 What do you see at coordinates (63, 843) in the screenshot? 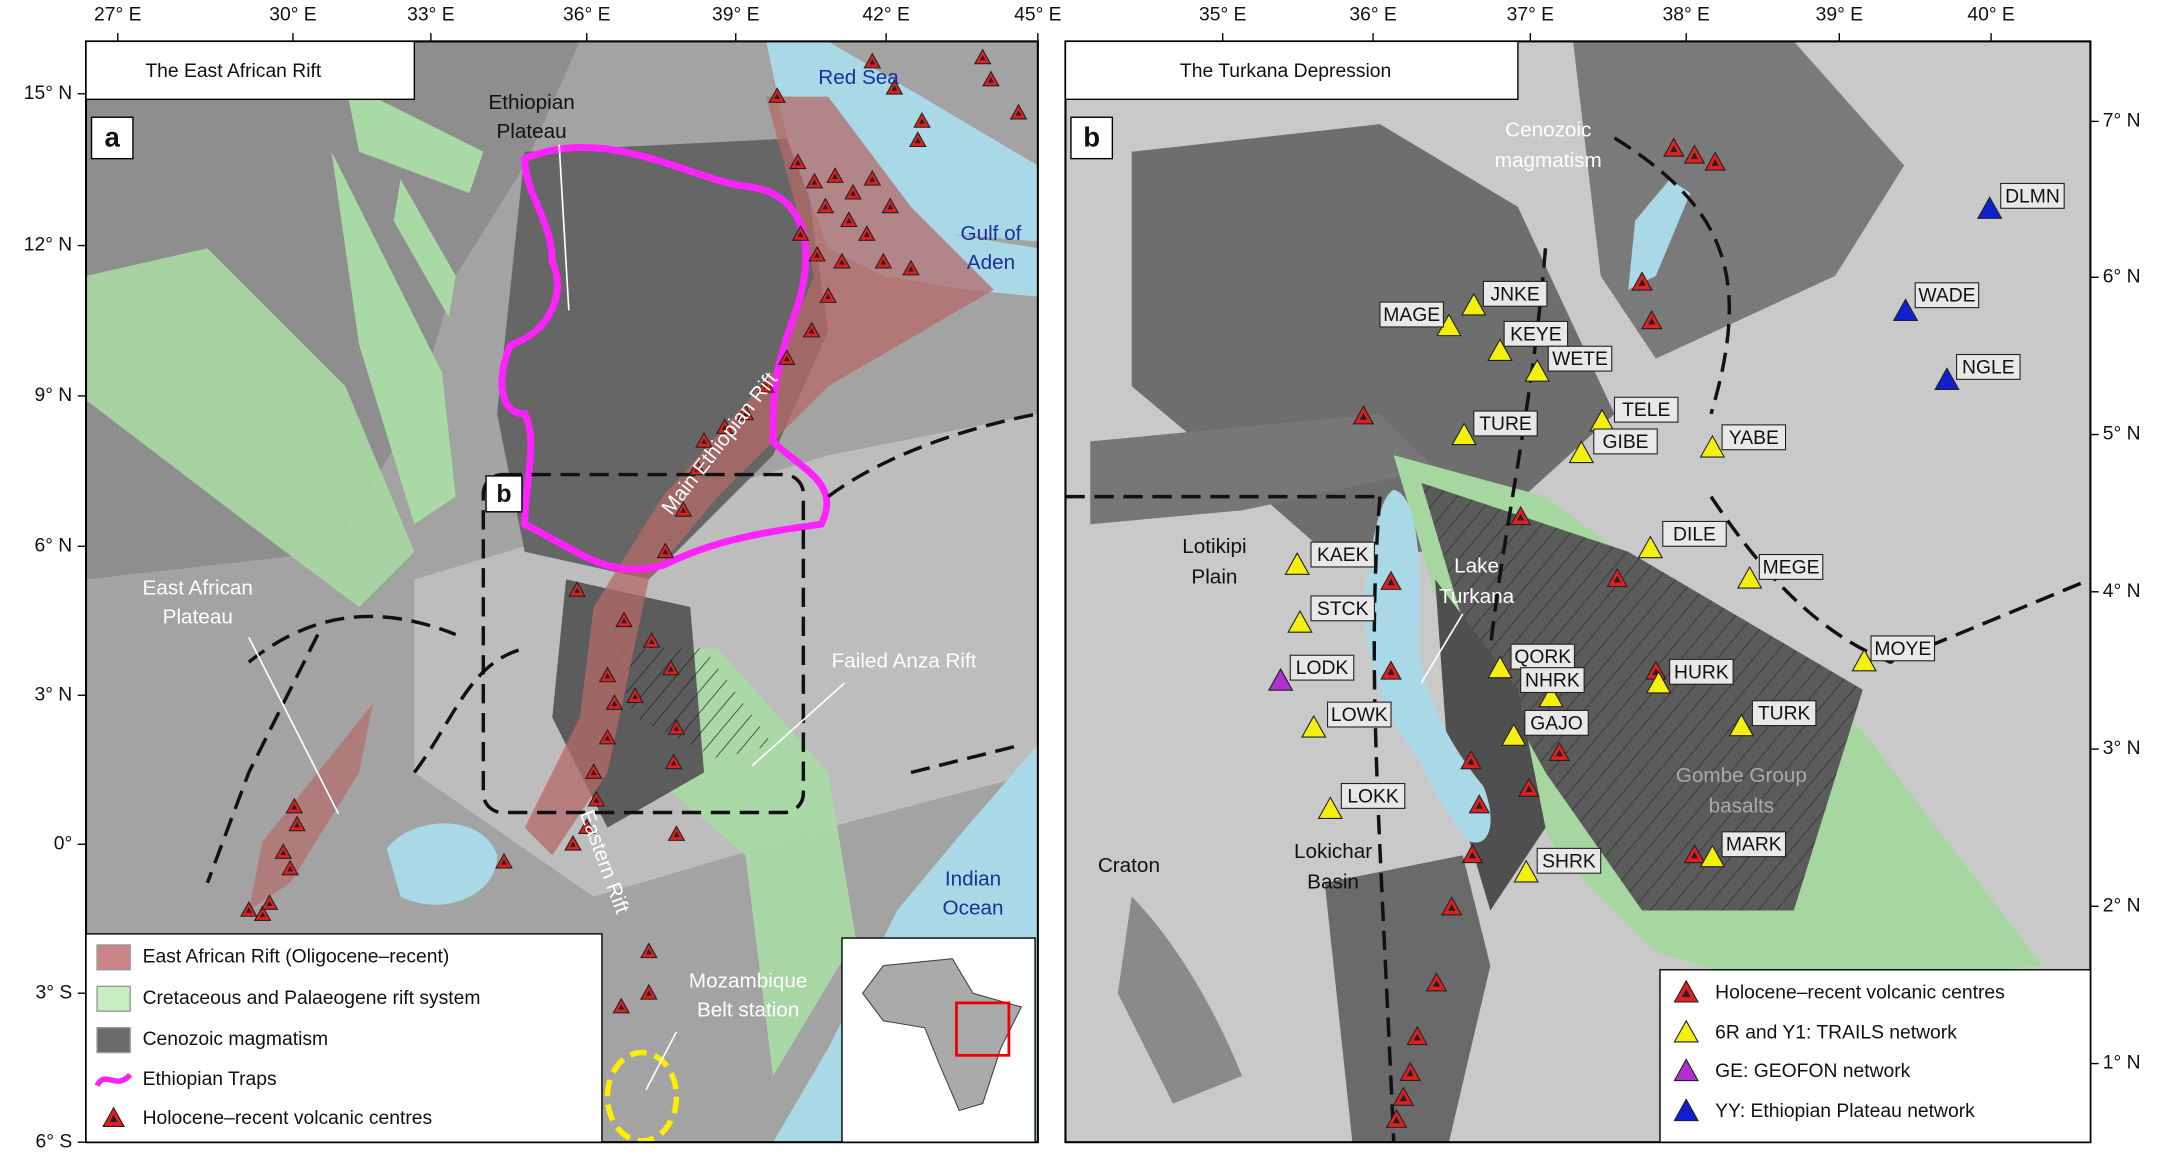
I see `lat-tick-label: 0°` at bounding box center [63, 843].